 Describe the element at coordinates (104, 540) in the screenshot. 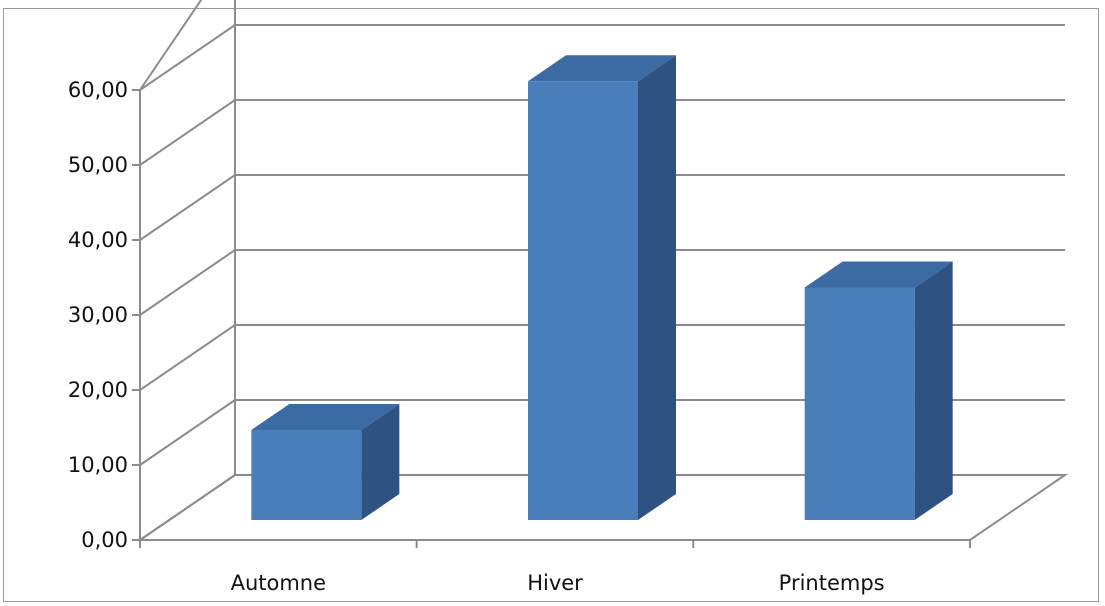

I see `y-tick-label: 0,00` at that location.